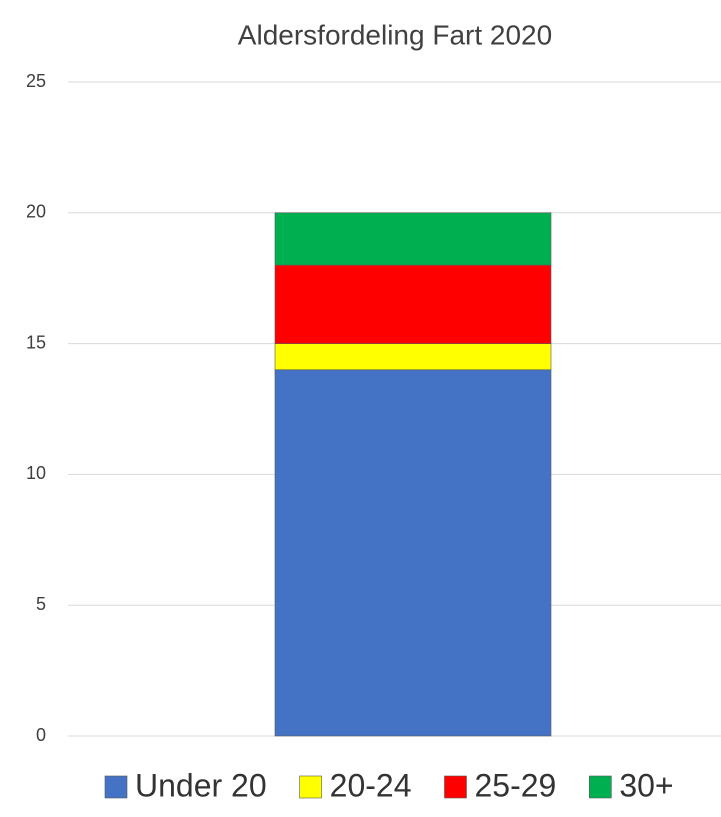  Describe the element at coordinates (646, 785) in the screenshot. I see `legend-label: 30+` at that location.